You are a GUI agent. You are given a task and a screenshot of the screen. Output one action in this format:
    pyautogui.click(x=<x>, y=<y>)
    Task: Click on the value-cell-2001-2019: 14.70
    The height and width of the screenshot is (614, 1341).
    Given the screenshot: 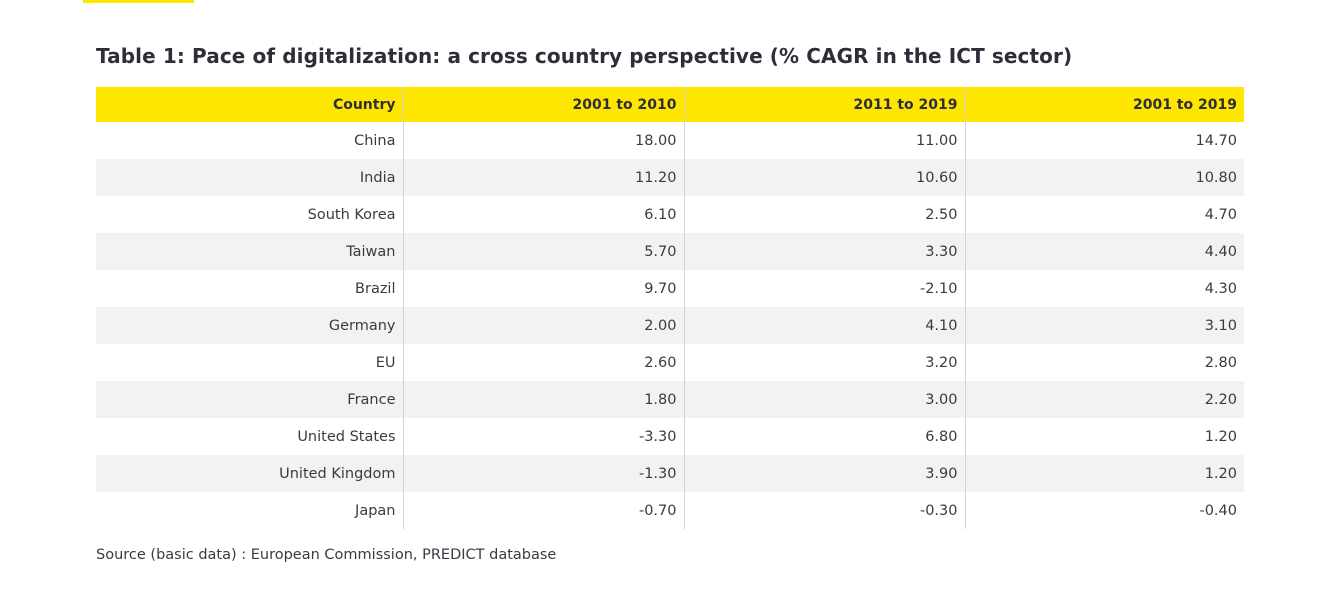 What is the action you would take?
    pyautogui.click(x=1216, y=140)
    